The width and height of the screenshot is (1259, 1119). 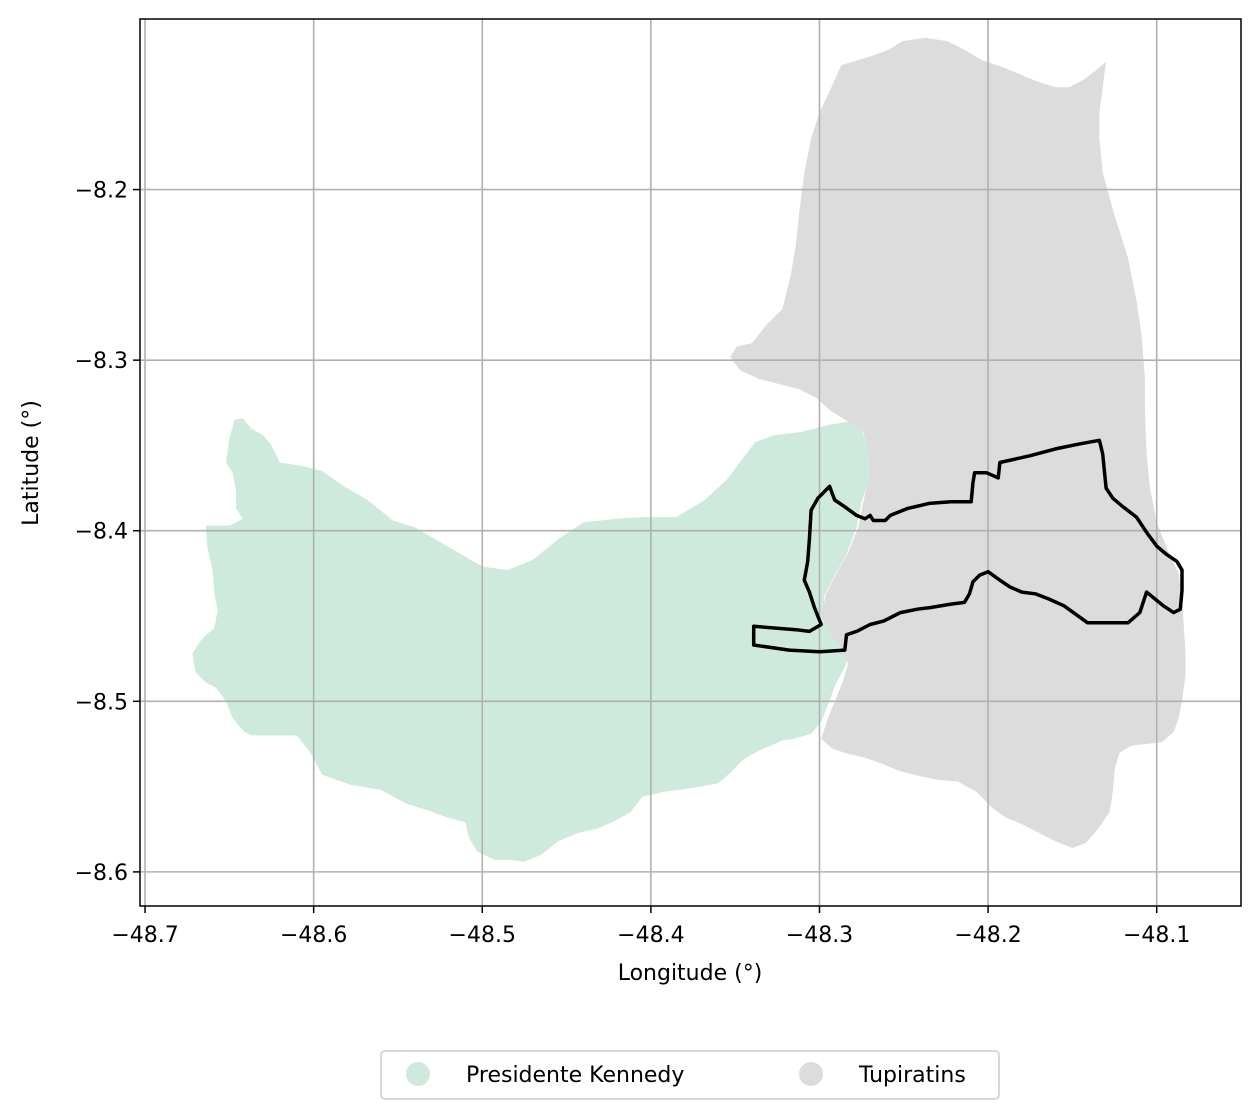 What do you see at coordinates (819, 935) in the screenshot?
I see `x-tick-label: −48.3` at bounding box center [819, 935].